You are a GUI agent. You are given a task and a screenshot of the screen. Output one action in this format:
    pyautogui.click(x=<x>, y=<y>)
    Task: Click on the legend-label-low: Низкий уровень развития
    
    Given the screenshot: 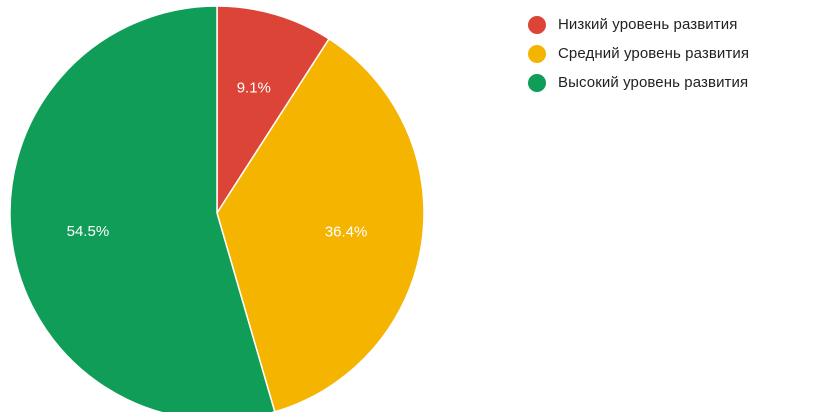 What is the action you would take?
    pyautogui.click(x=648, y=24)
    